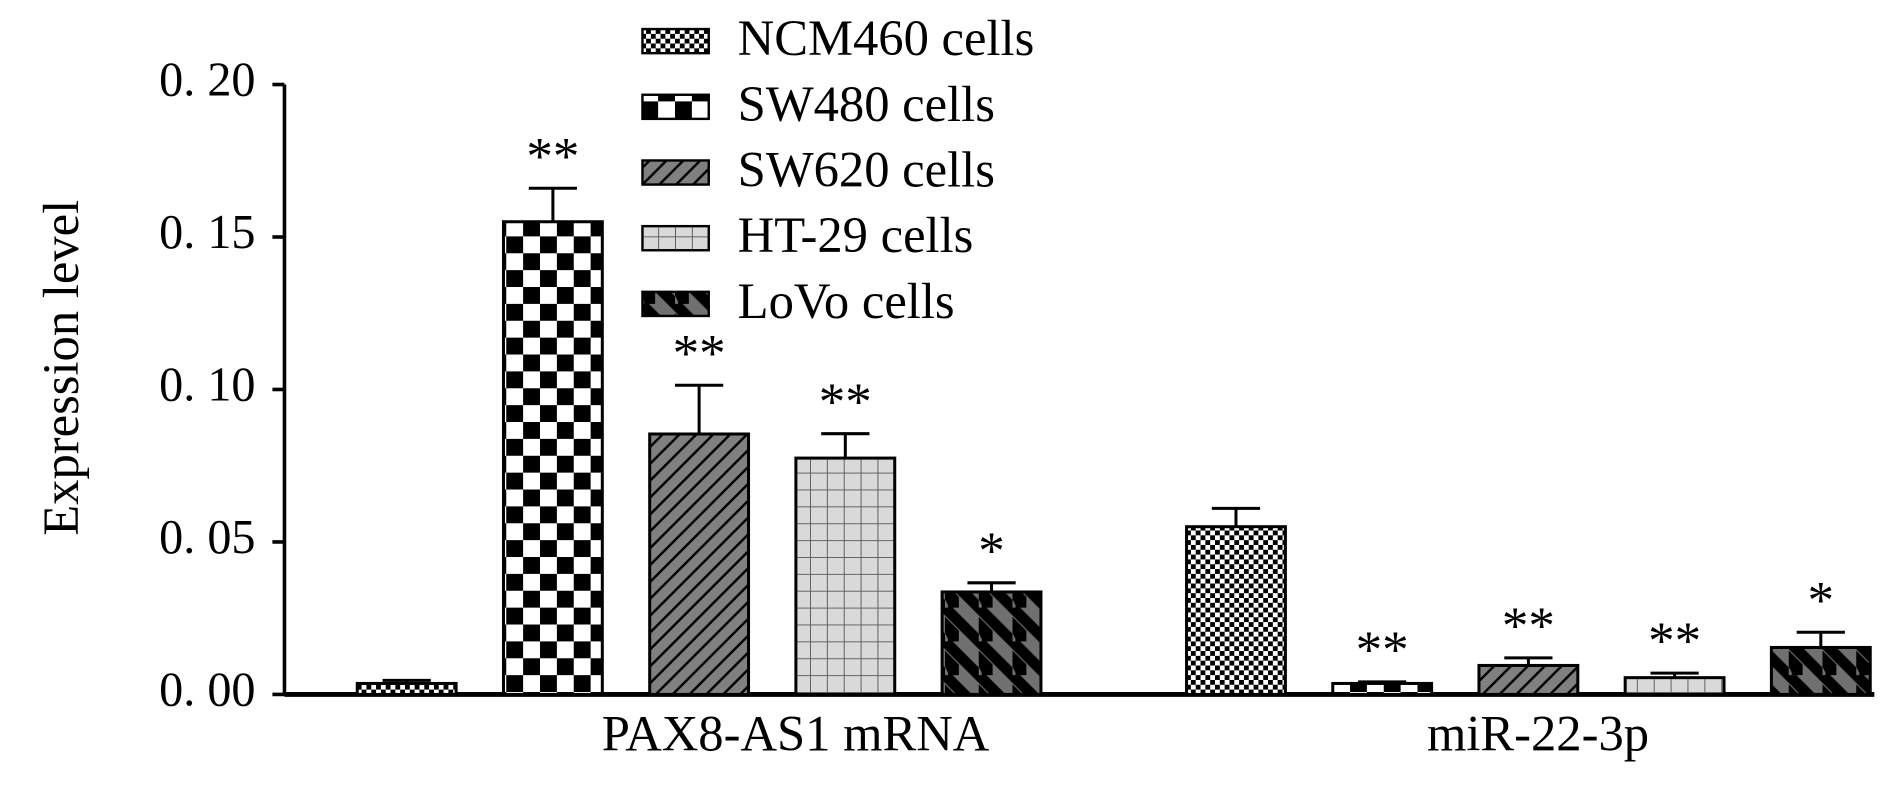  I want to click on y-tick-label: 0. 20, so click(207, 80).